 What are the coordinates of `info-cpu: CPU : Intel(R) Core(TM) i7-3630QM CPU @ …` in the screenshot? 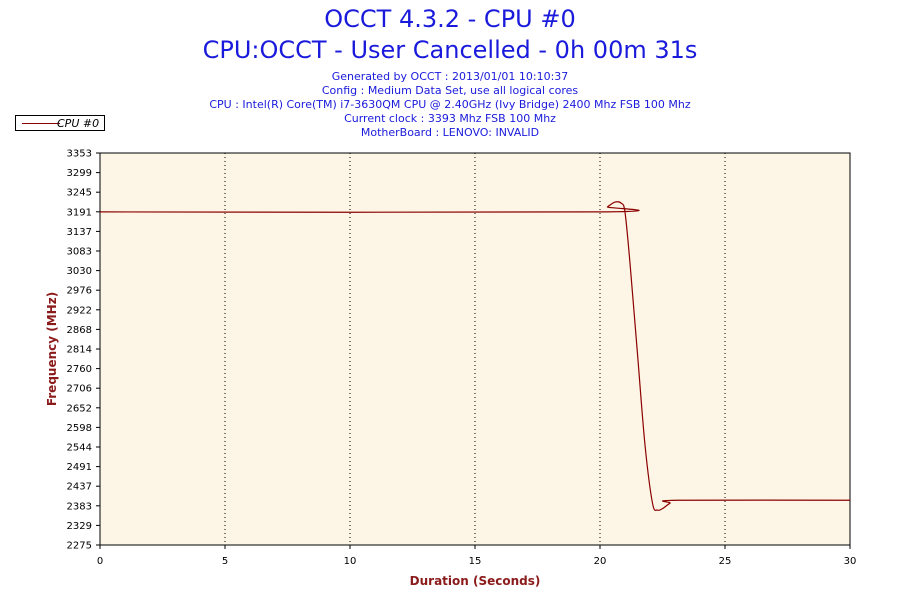 It's located at (450, 104).